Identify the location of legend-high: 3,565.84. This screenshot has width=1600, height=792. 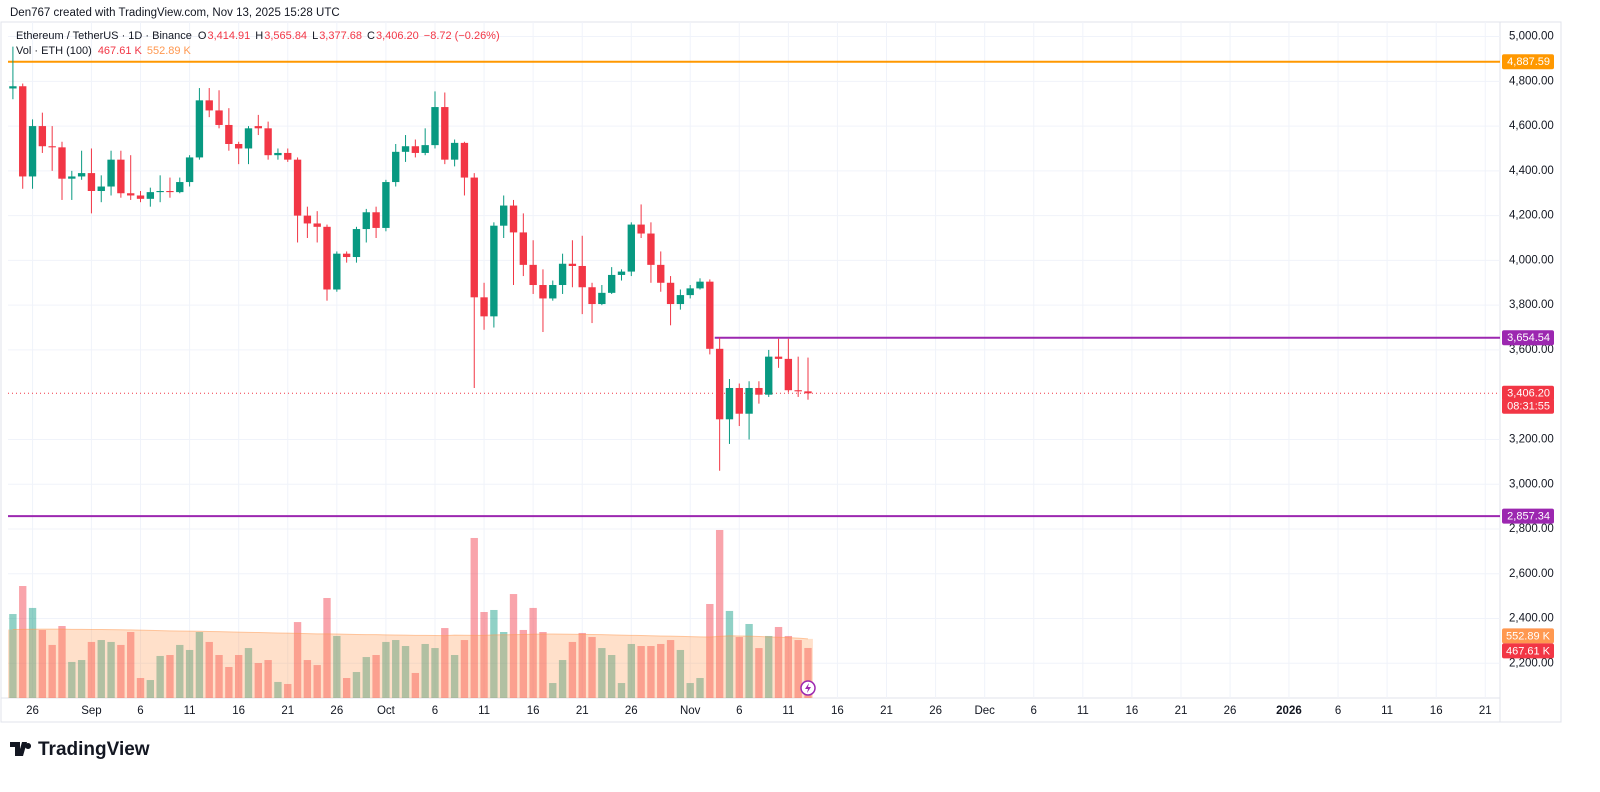
(285, 36).